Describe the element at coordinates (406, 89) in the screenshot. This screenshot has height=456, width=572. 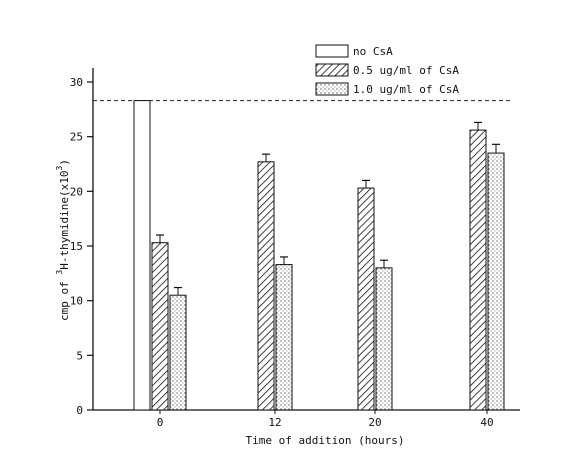
I see `legend-label-1.0: 1.0 ug/ml of CsA` at that location.